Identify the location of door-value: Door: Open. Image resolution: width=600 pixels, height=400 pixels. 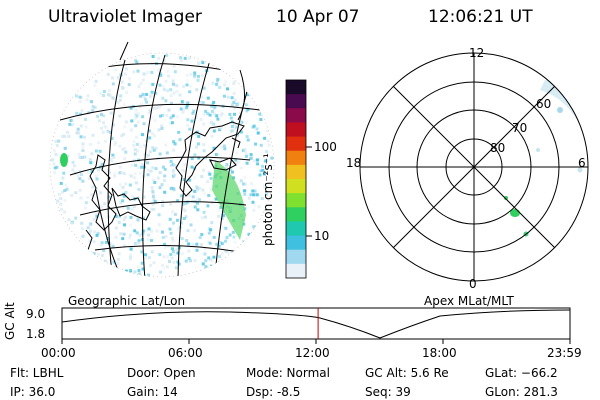
(161, 373).